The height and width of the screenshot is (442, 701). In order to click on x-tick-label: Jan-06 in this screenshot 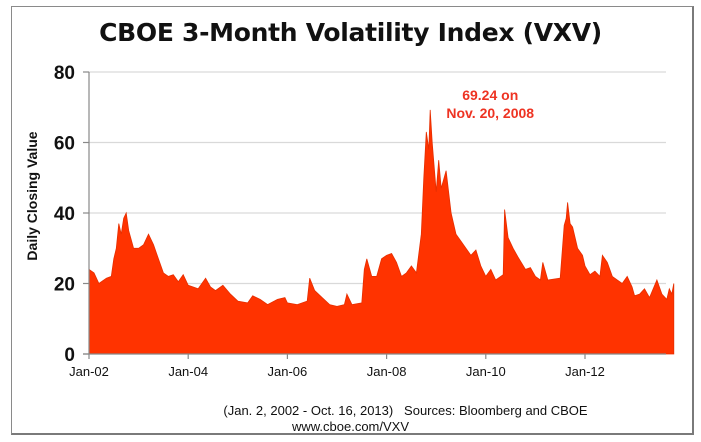, I will do `click(288, 371)`.